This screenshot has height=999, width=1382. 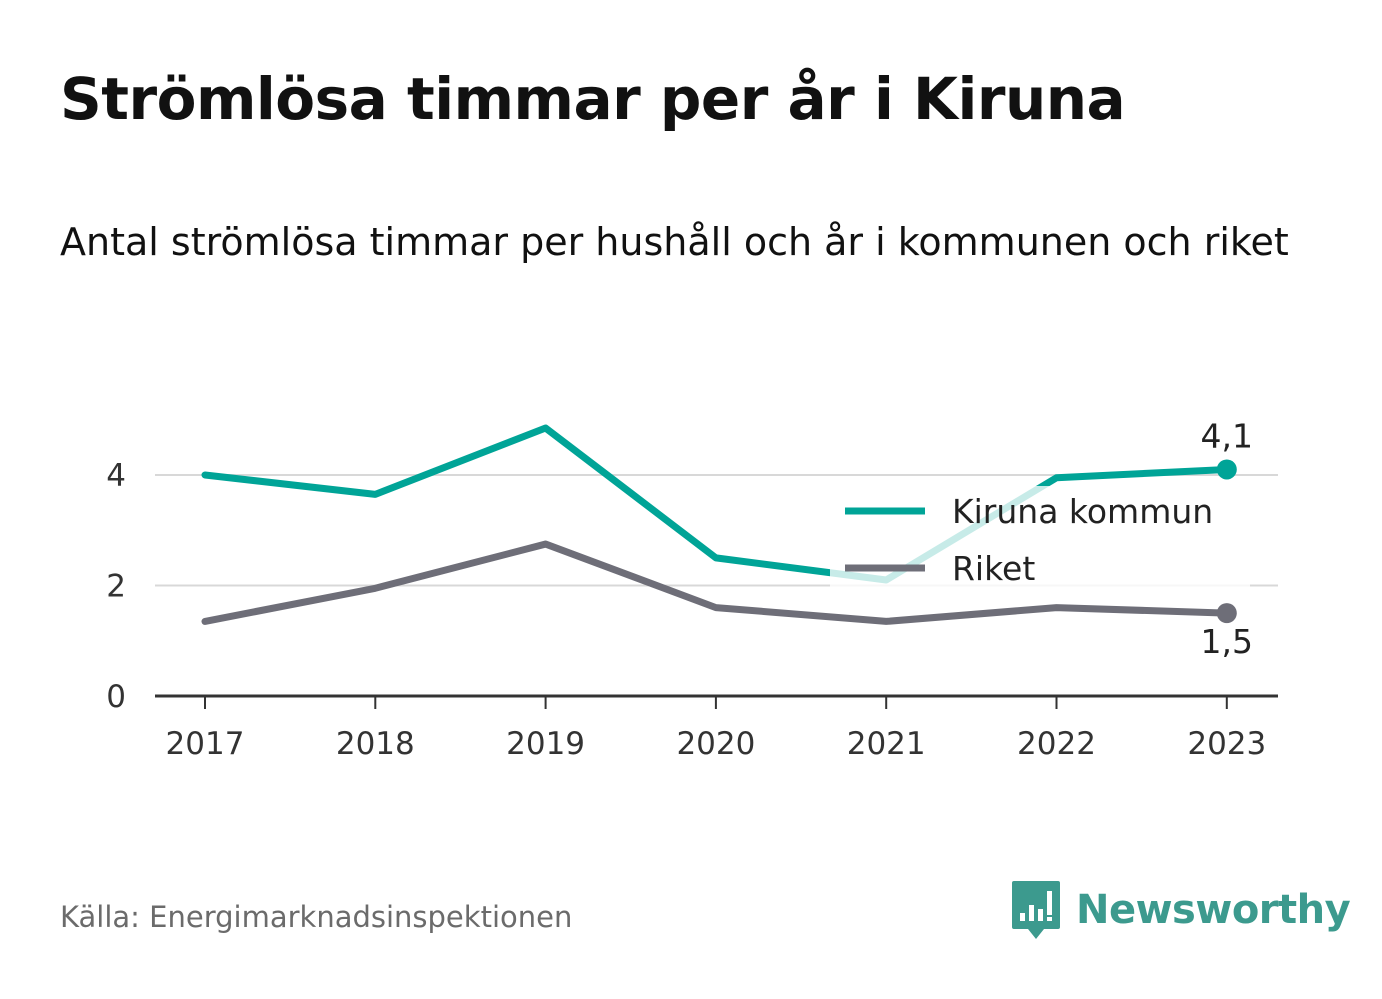 What do you see at coordinates (716, 582) in the screenshot?
I see `riket-series-line` at bounding box center [716, 582].